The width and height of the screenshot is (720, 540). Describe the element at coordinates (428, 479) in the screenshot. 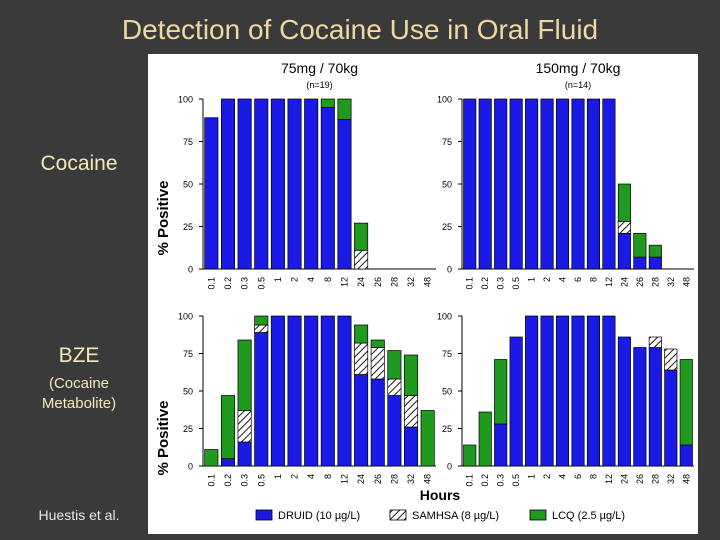

I see `x-tick-label: 48` at that location.